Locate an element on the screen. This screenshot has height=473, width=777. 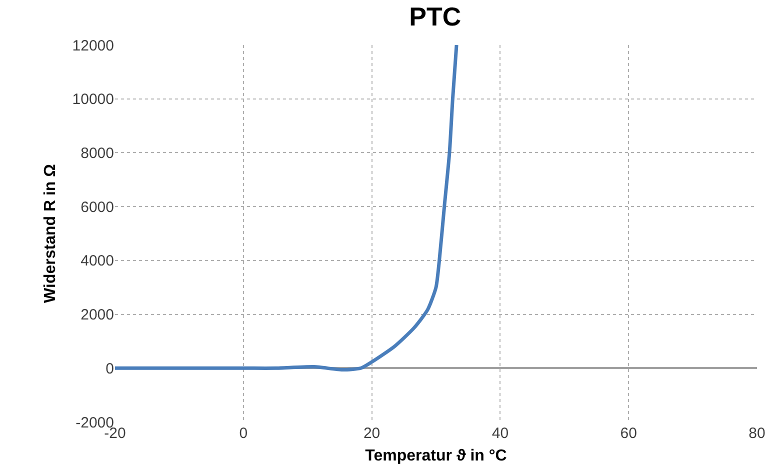
y-tick-label: 12000 is located at coordinates (93, 45).